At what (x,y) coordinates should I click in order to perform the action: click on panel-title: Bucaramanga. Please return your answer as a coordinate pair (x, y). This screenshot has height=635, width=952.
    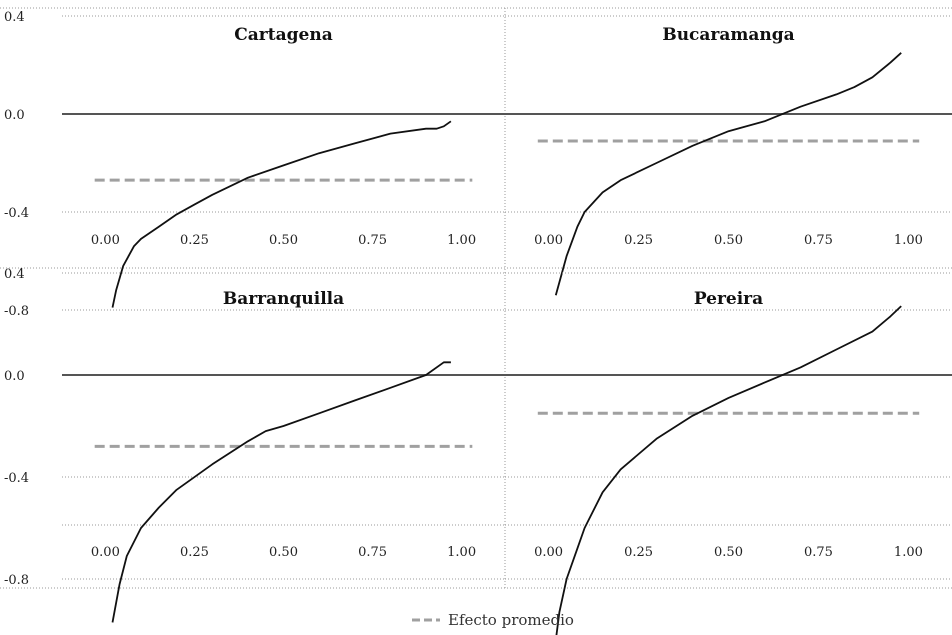
    Looking at the image, I should click on (728, 35).